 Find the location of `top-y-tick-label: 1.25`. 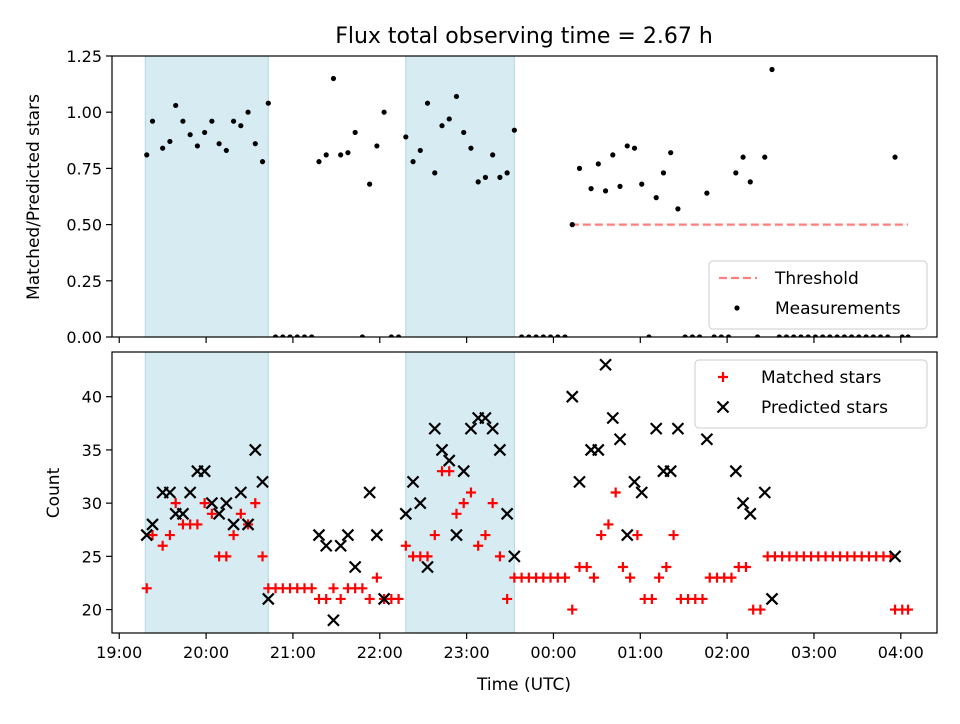

top-y-tick-label: 1.25 is located at coordinates (84, 56).